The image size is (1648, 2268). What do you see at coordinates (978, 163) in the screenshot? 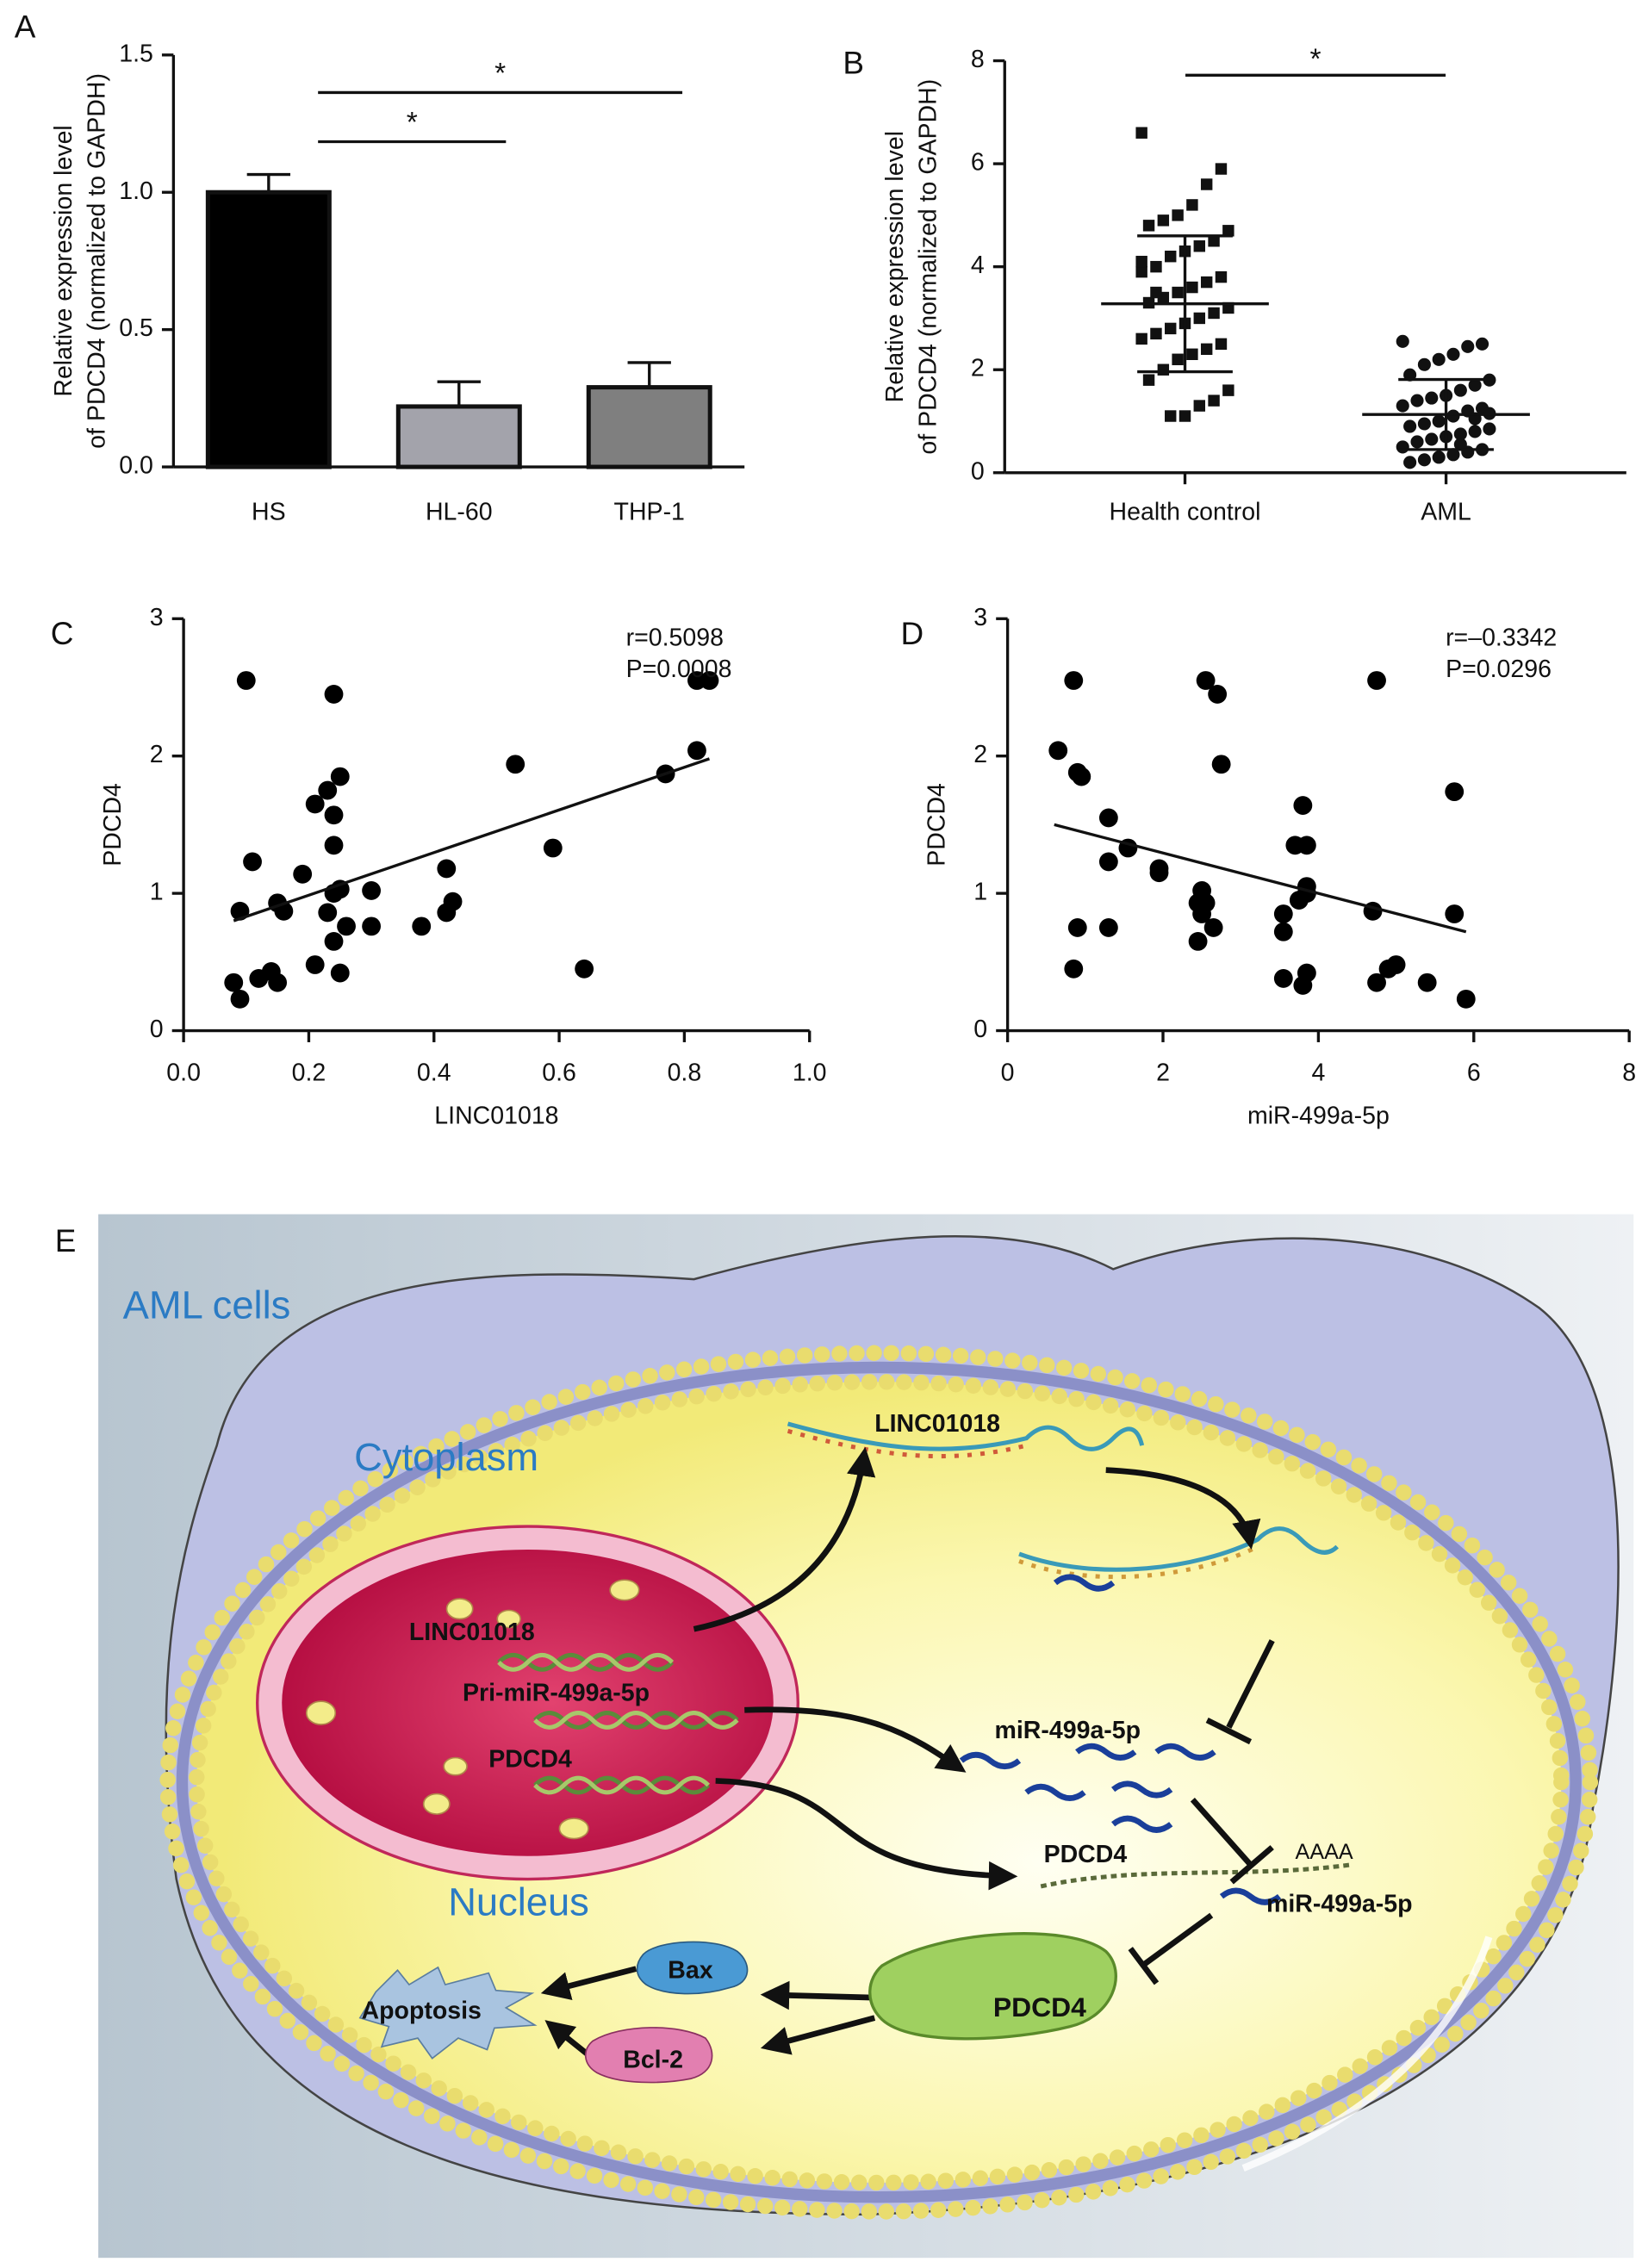
I see `y-tick-label: 6` at bounding box center [978, 163].